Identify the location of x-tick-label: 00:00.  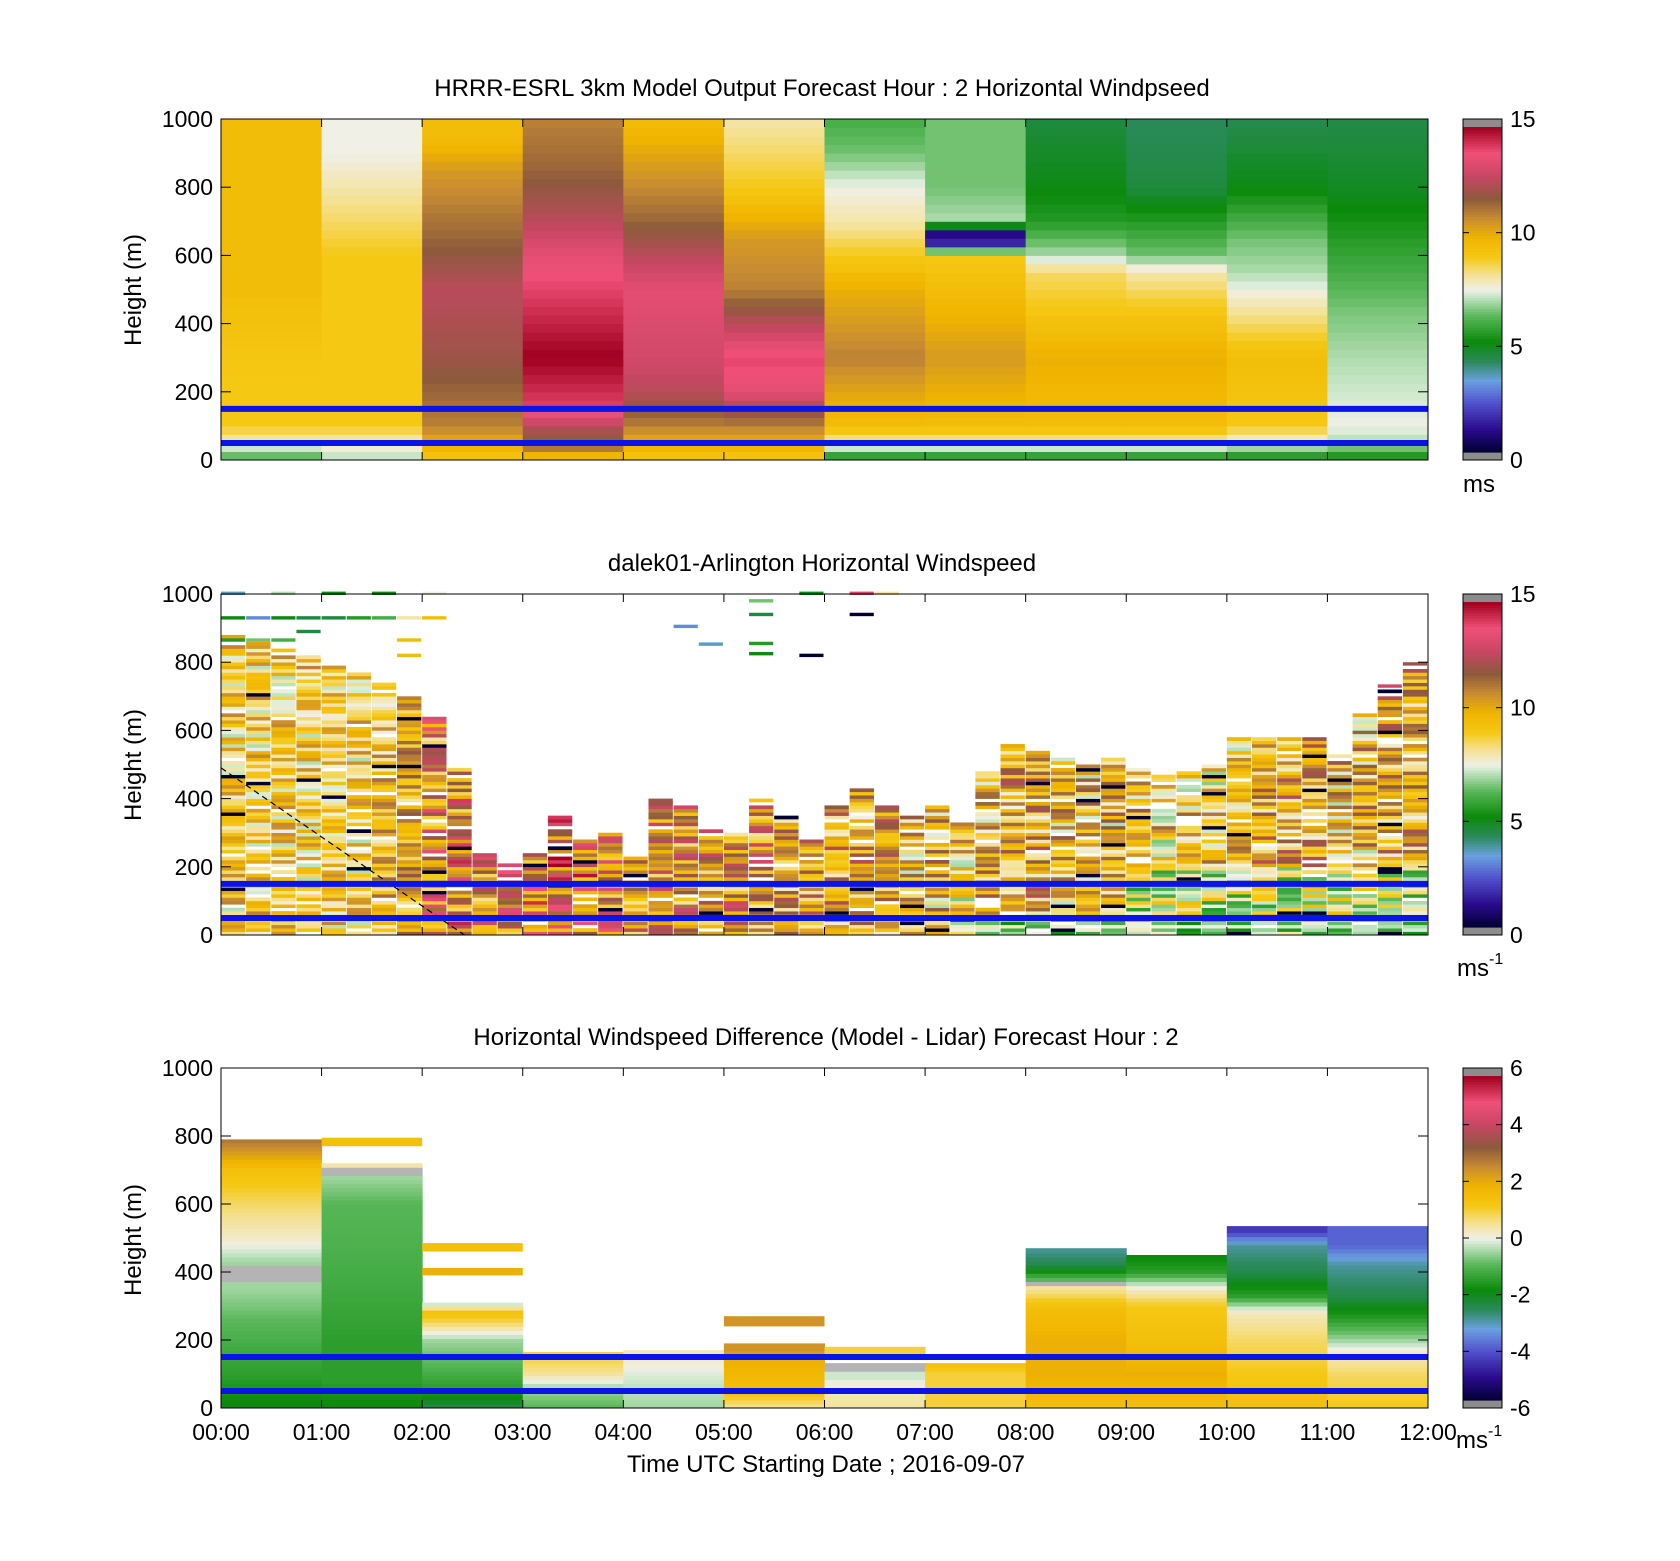
(221, 1432).